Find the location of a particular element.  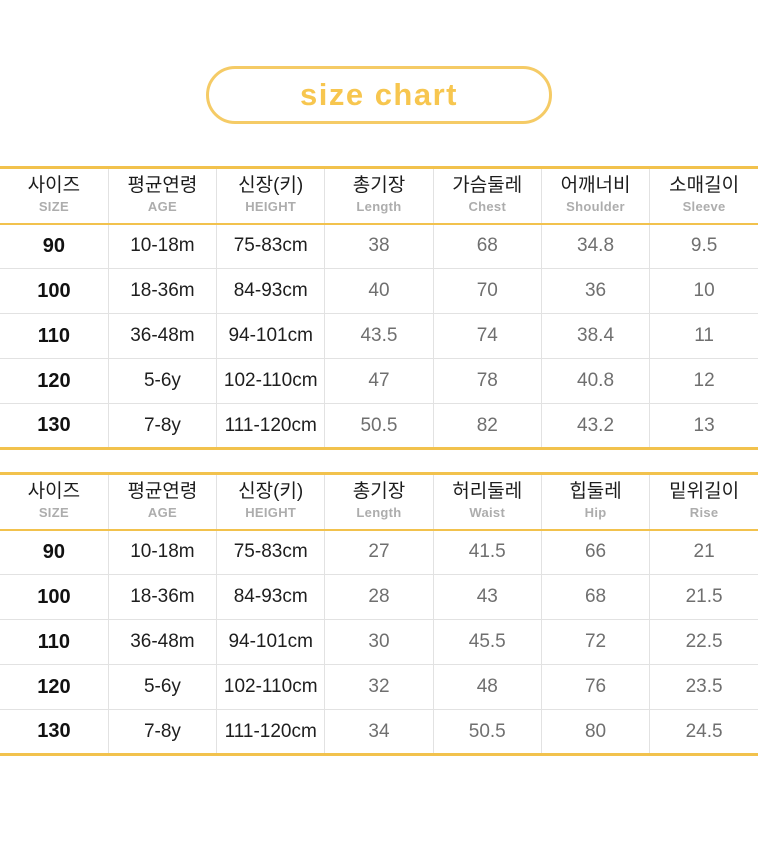

column-header-height: 신장(키) HEIGHT is located at coordinates (271, 502).